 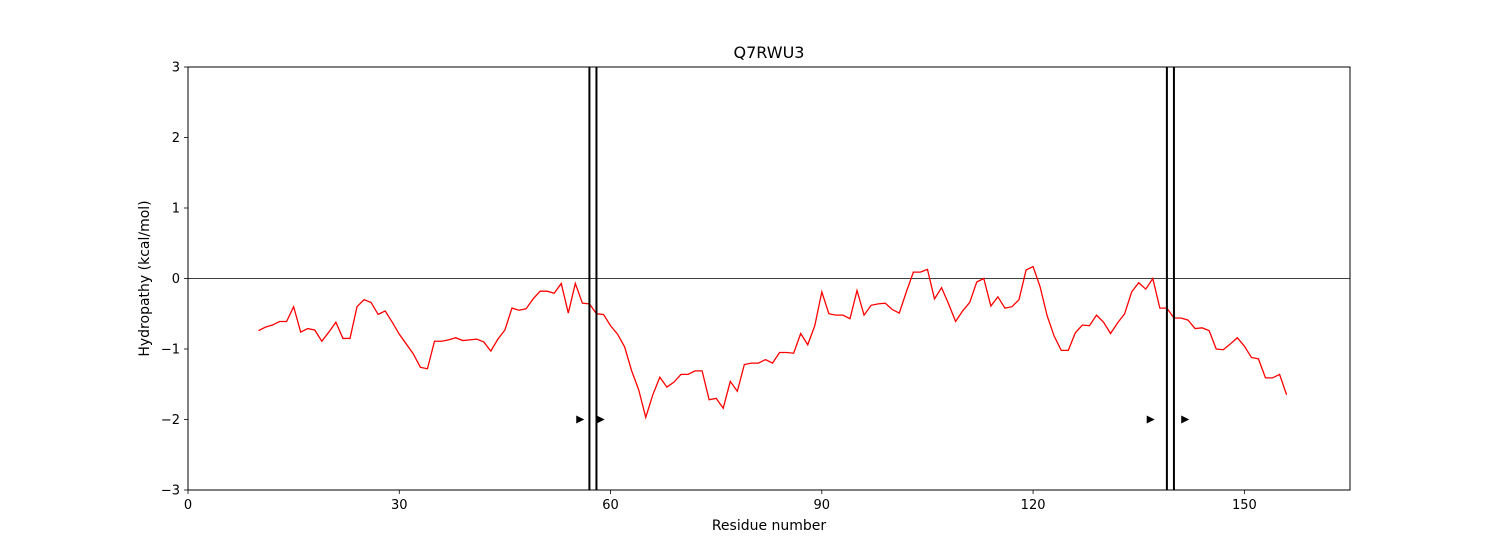 What do you see at coordinates (176, 138) in the screenshot?
I see `y-tick-label: 2` at bounding box center [176, 138].